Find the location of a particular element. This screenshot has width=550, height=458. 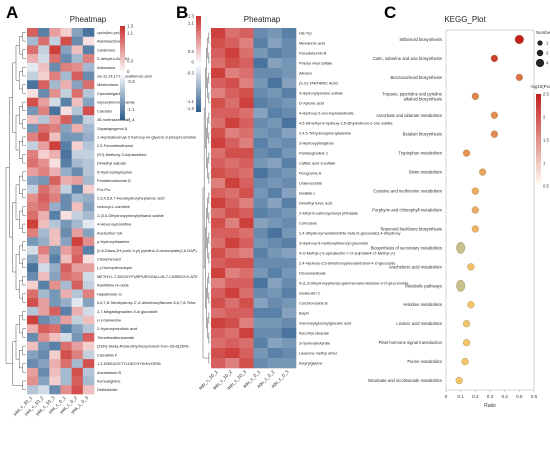

panel-c-letter: C is located at coordinates (390, 12).